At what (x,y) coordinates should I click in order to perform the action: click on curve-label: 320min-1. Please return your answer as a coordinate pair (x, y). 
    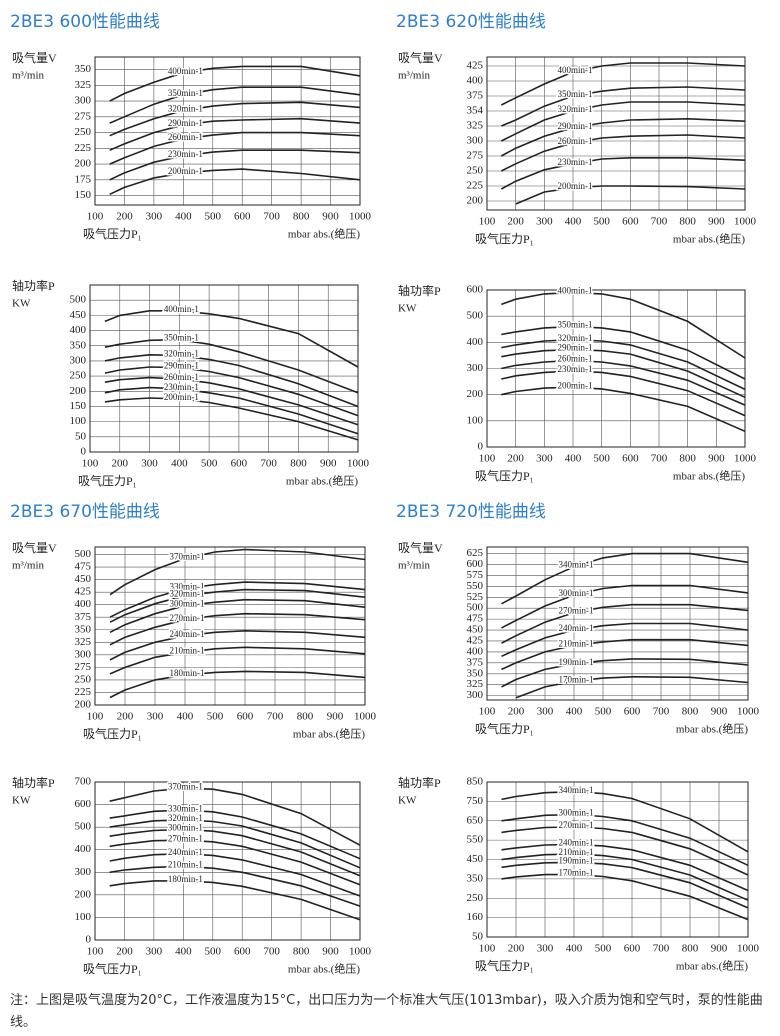
    Looking at the image, I should click on (185, 818).